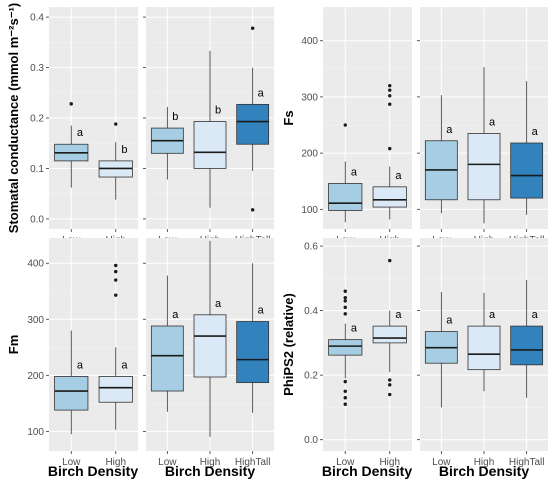 The image size is (550, 484). I want to click on y-tick-label: 0.3, so click(37, 68).